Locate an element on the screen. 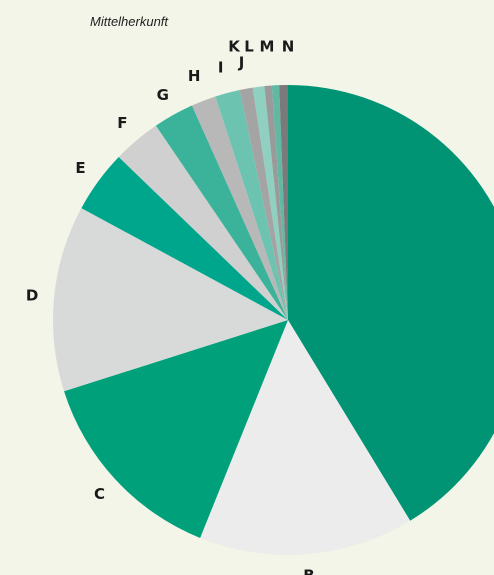 The image size is (494, 575). slice-label: B is located at coordinates (308, 571).